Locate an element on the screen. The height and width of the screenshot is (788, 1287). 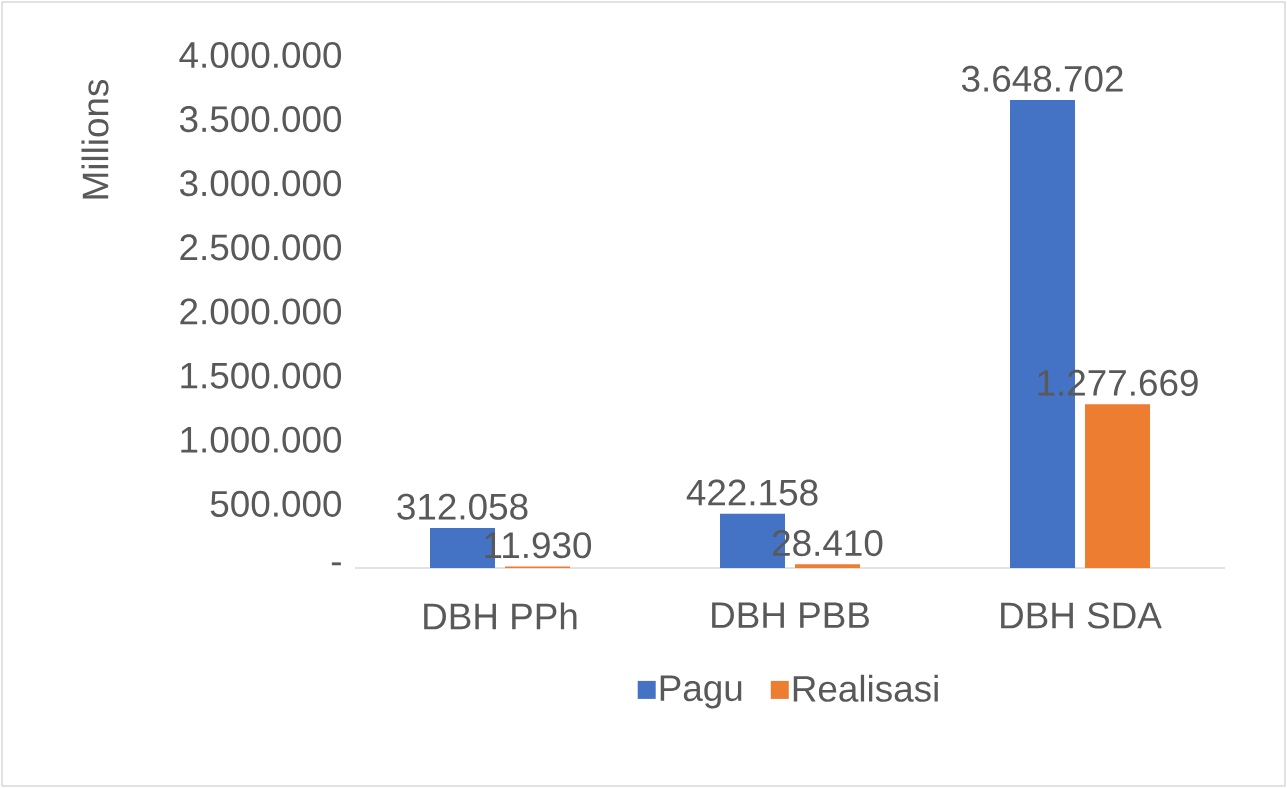
y-tick-label: 1.000.000 is located at coordinates (261, 439).